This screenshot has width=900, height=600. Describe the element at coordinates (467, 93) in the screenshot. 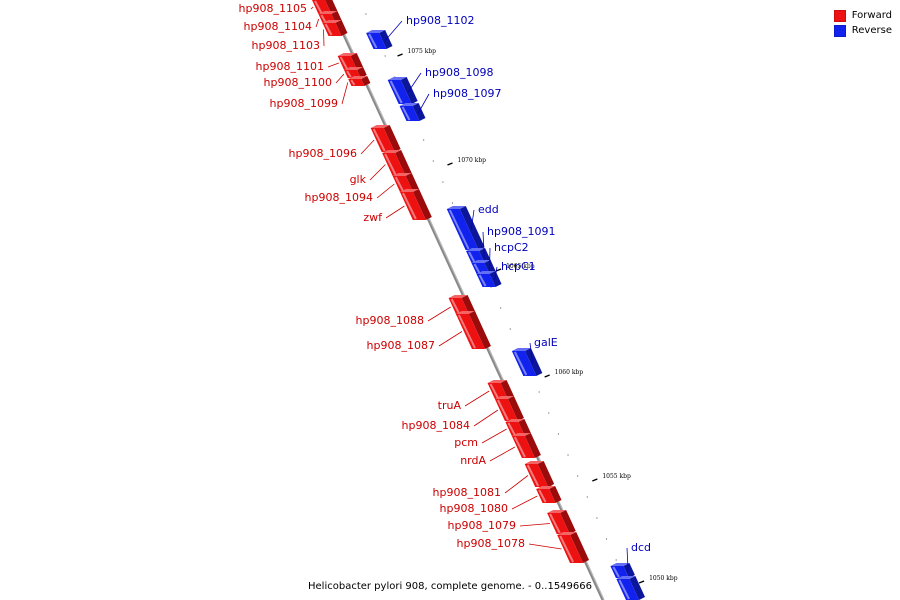

I see `gene-label: hp908_1097` at that location.